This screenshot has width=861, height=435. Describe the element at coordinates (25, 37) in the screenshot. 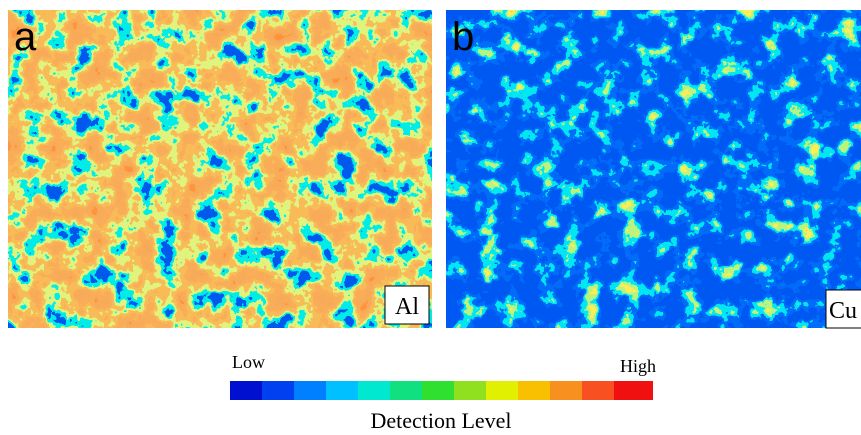

I see `panel-label: a` at that location.